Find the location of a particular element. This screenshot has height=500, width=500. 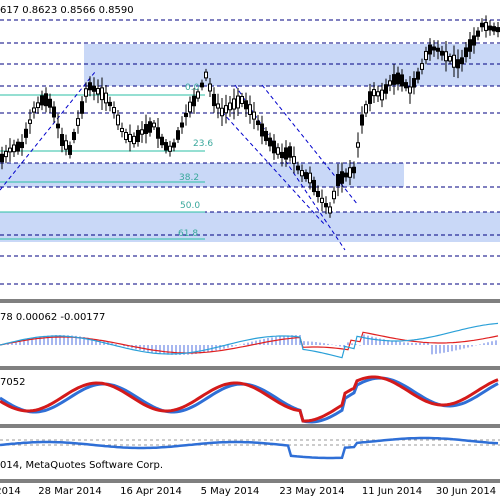

x-axis-label: 16 Apr 2014 is located at coordinates (151, 491).